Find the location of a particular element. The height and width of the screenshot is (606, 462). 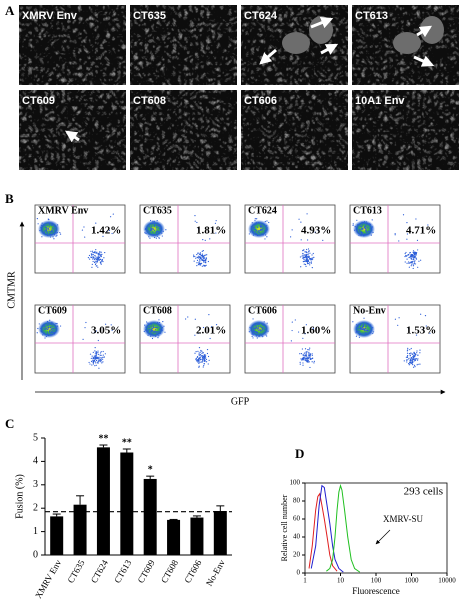

x-axis-label: Fluorescence is located at coordinates (375, 591).